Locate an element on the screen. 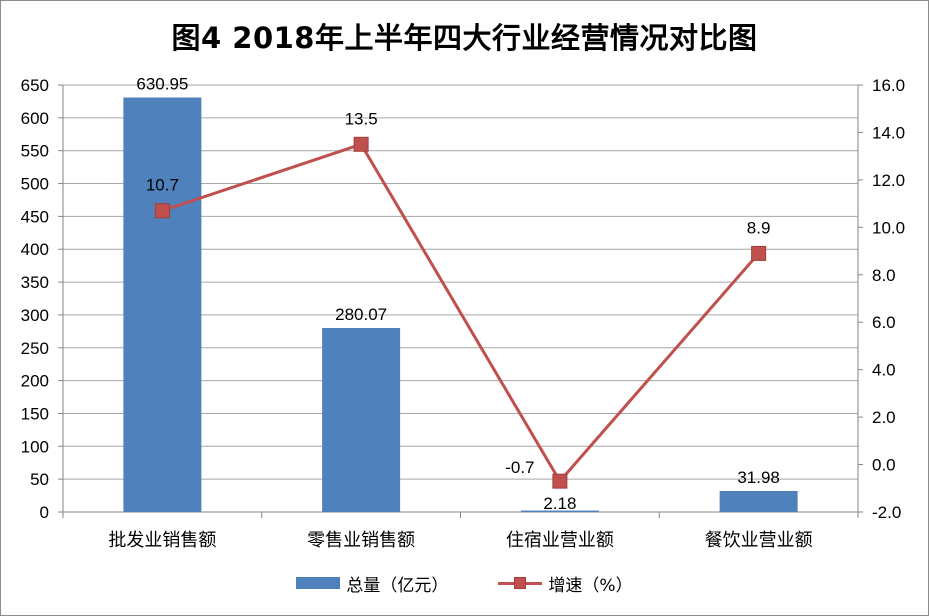  x-tick-label: 批发业销售额 is located at coordinates (162, 540).